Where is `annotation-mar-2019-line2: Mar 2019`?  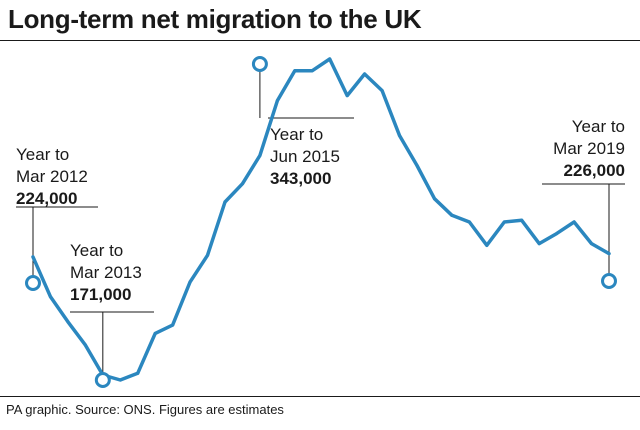 annotation-mar-2019-line2: Mar 2019 is located at coordinates (589, 148).